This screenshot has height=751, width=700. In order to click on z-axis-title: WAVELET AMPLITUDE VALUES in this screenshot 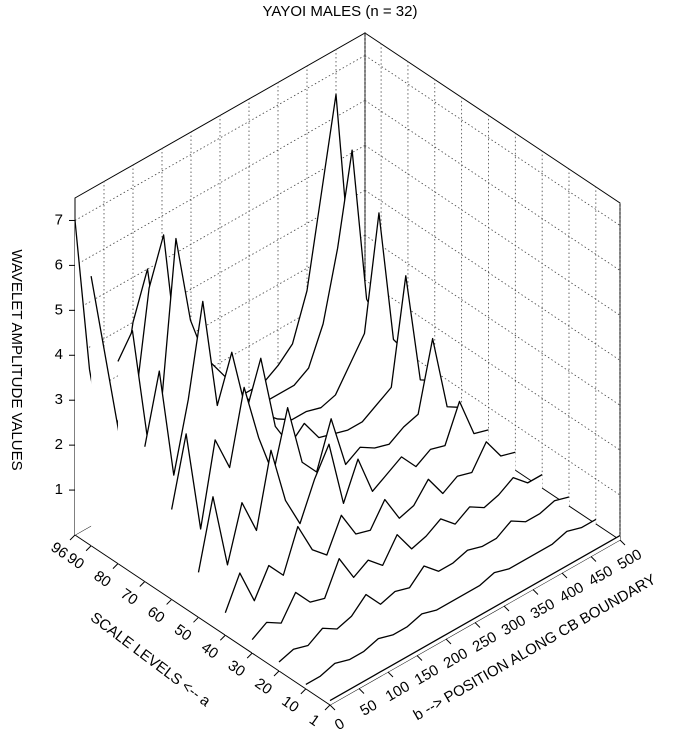, I will do `click(16, 359)`.